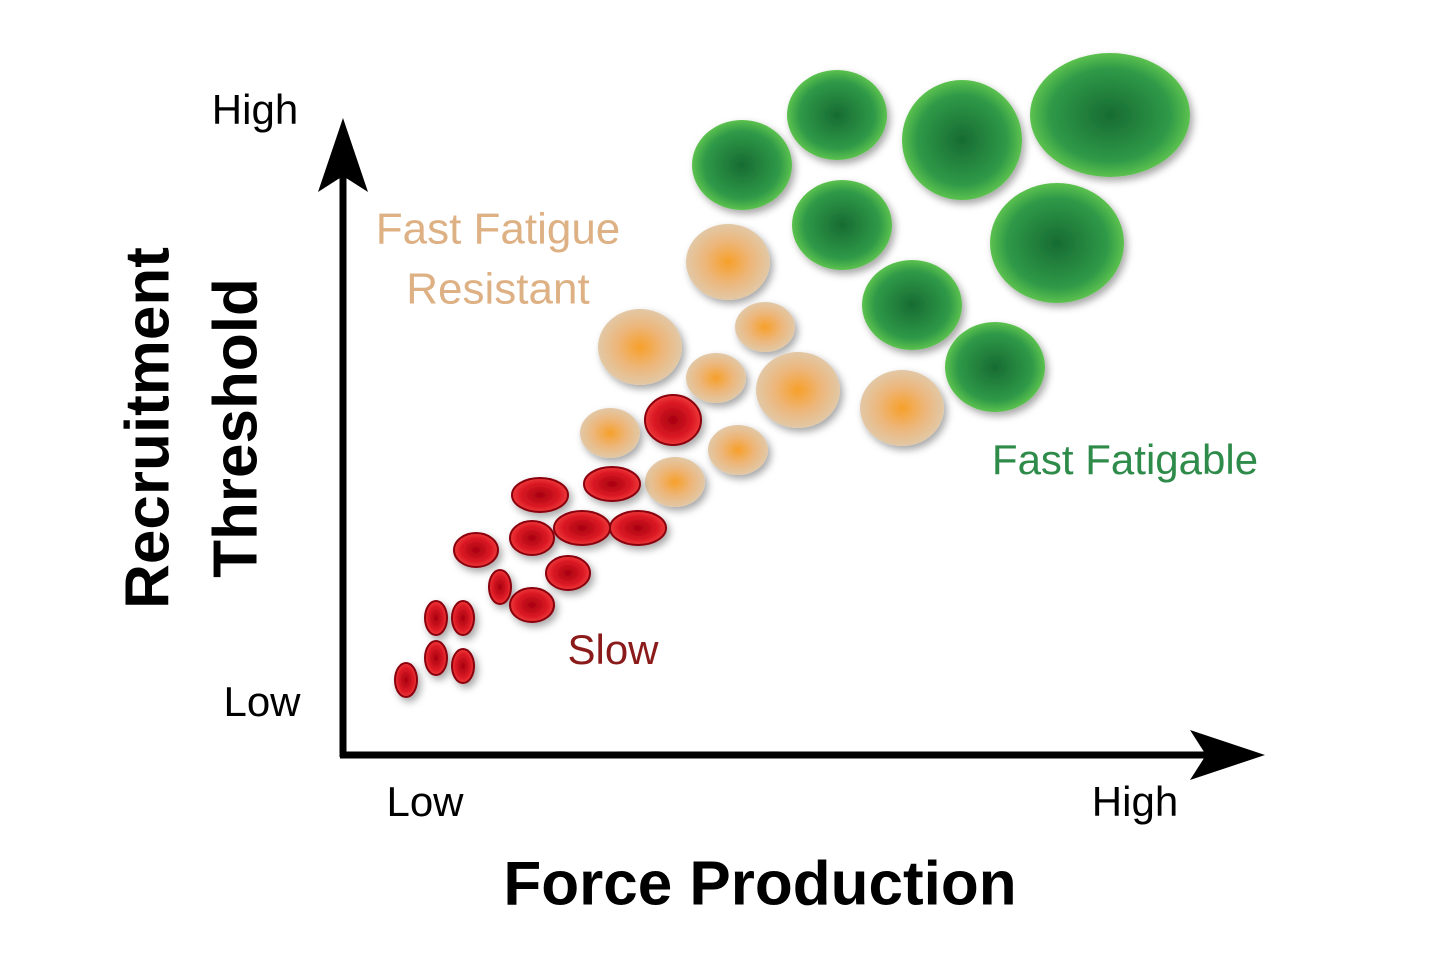  What do you see at coordinates (425, 801) in the screenshot?
I see `x-low-label: Low` at bounding box center [425, 801].